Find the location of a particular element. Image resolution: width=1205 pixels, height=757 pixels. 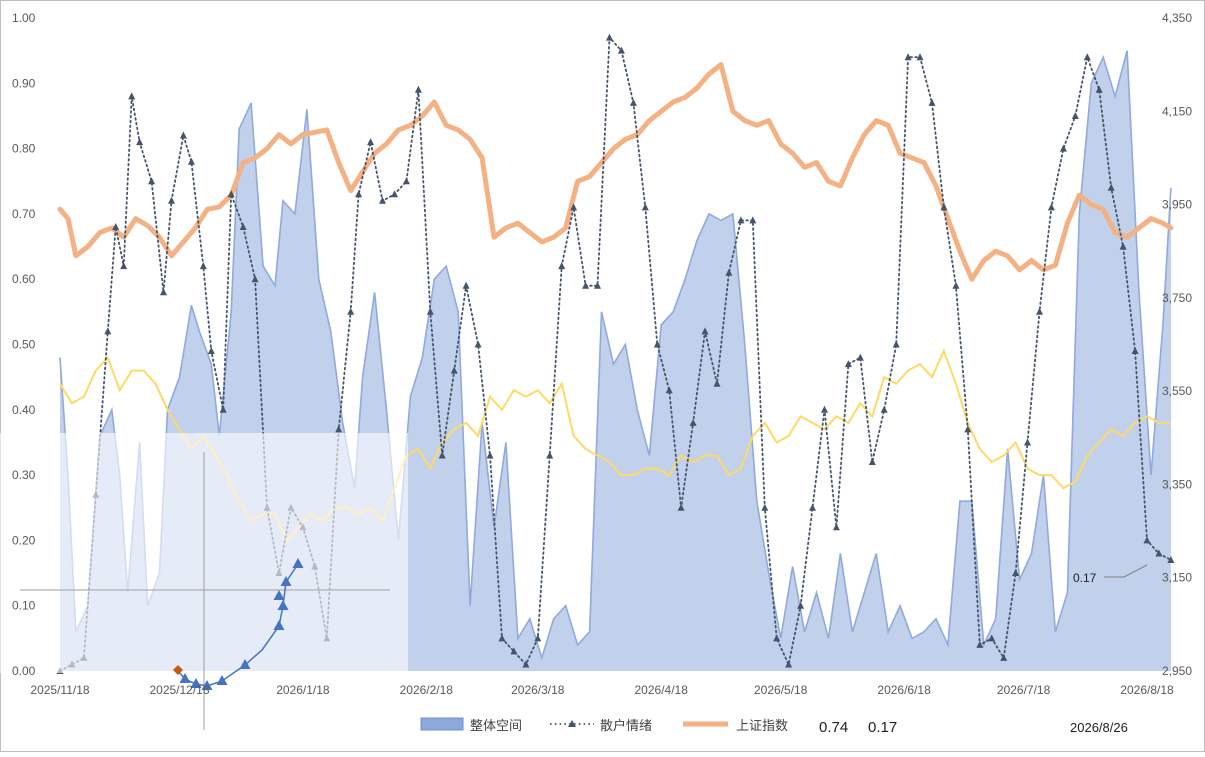

x-tick-label: 2026/2/18 is located at coordinates (427, 690).